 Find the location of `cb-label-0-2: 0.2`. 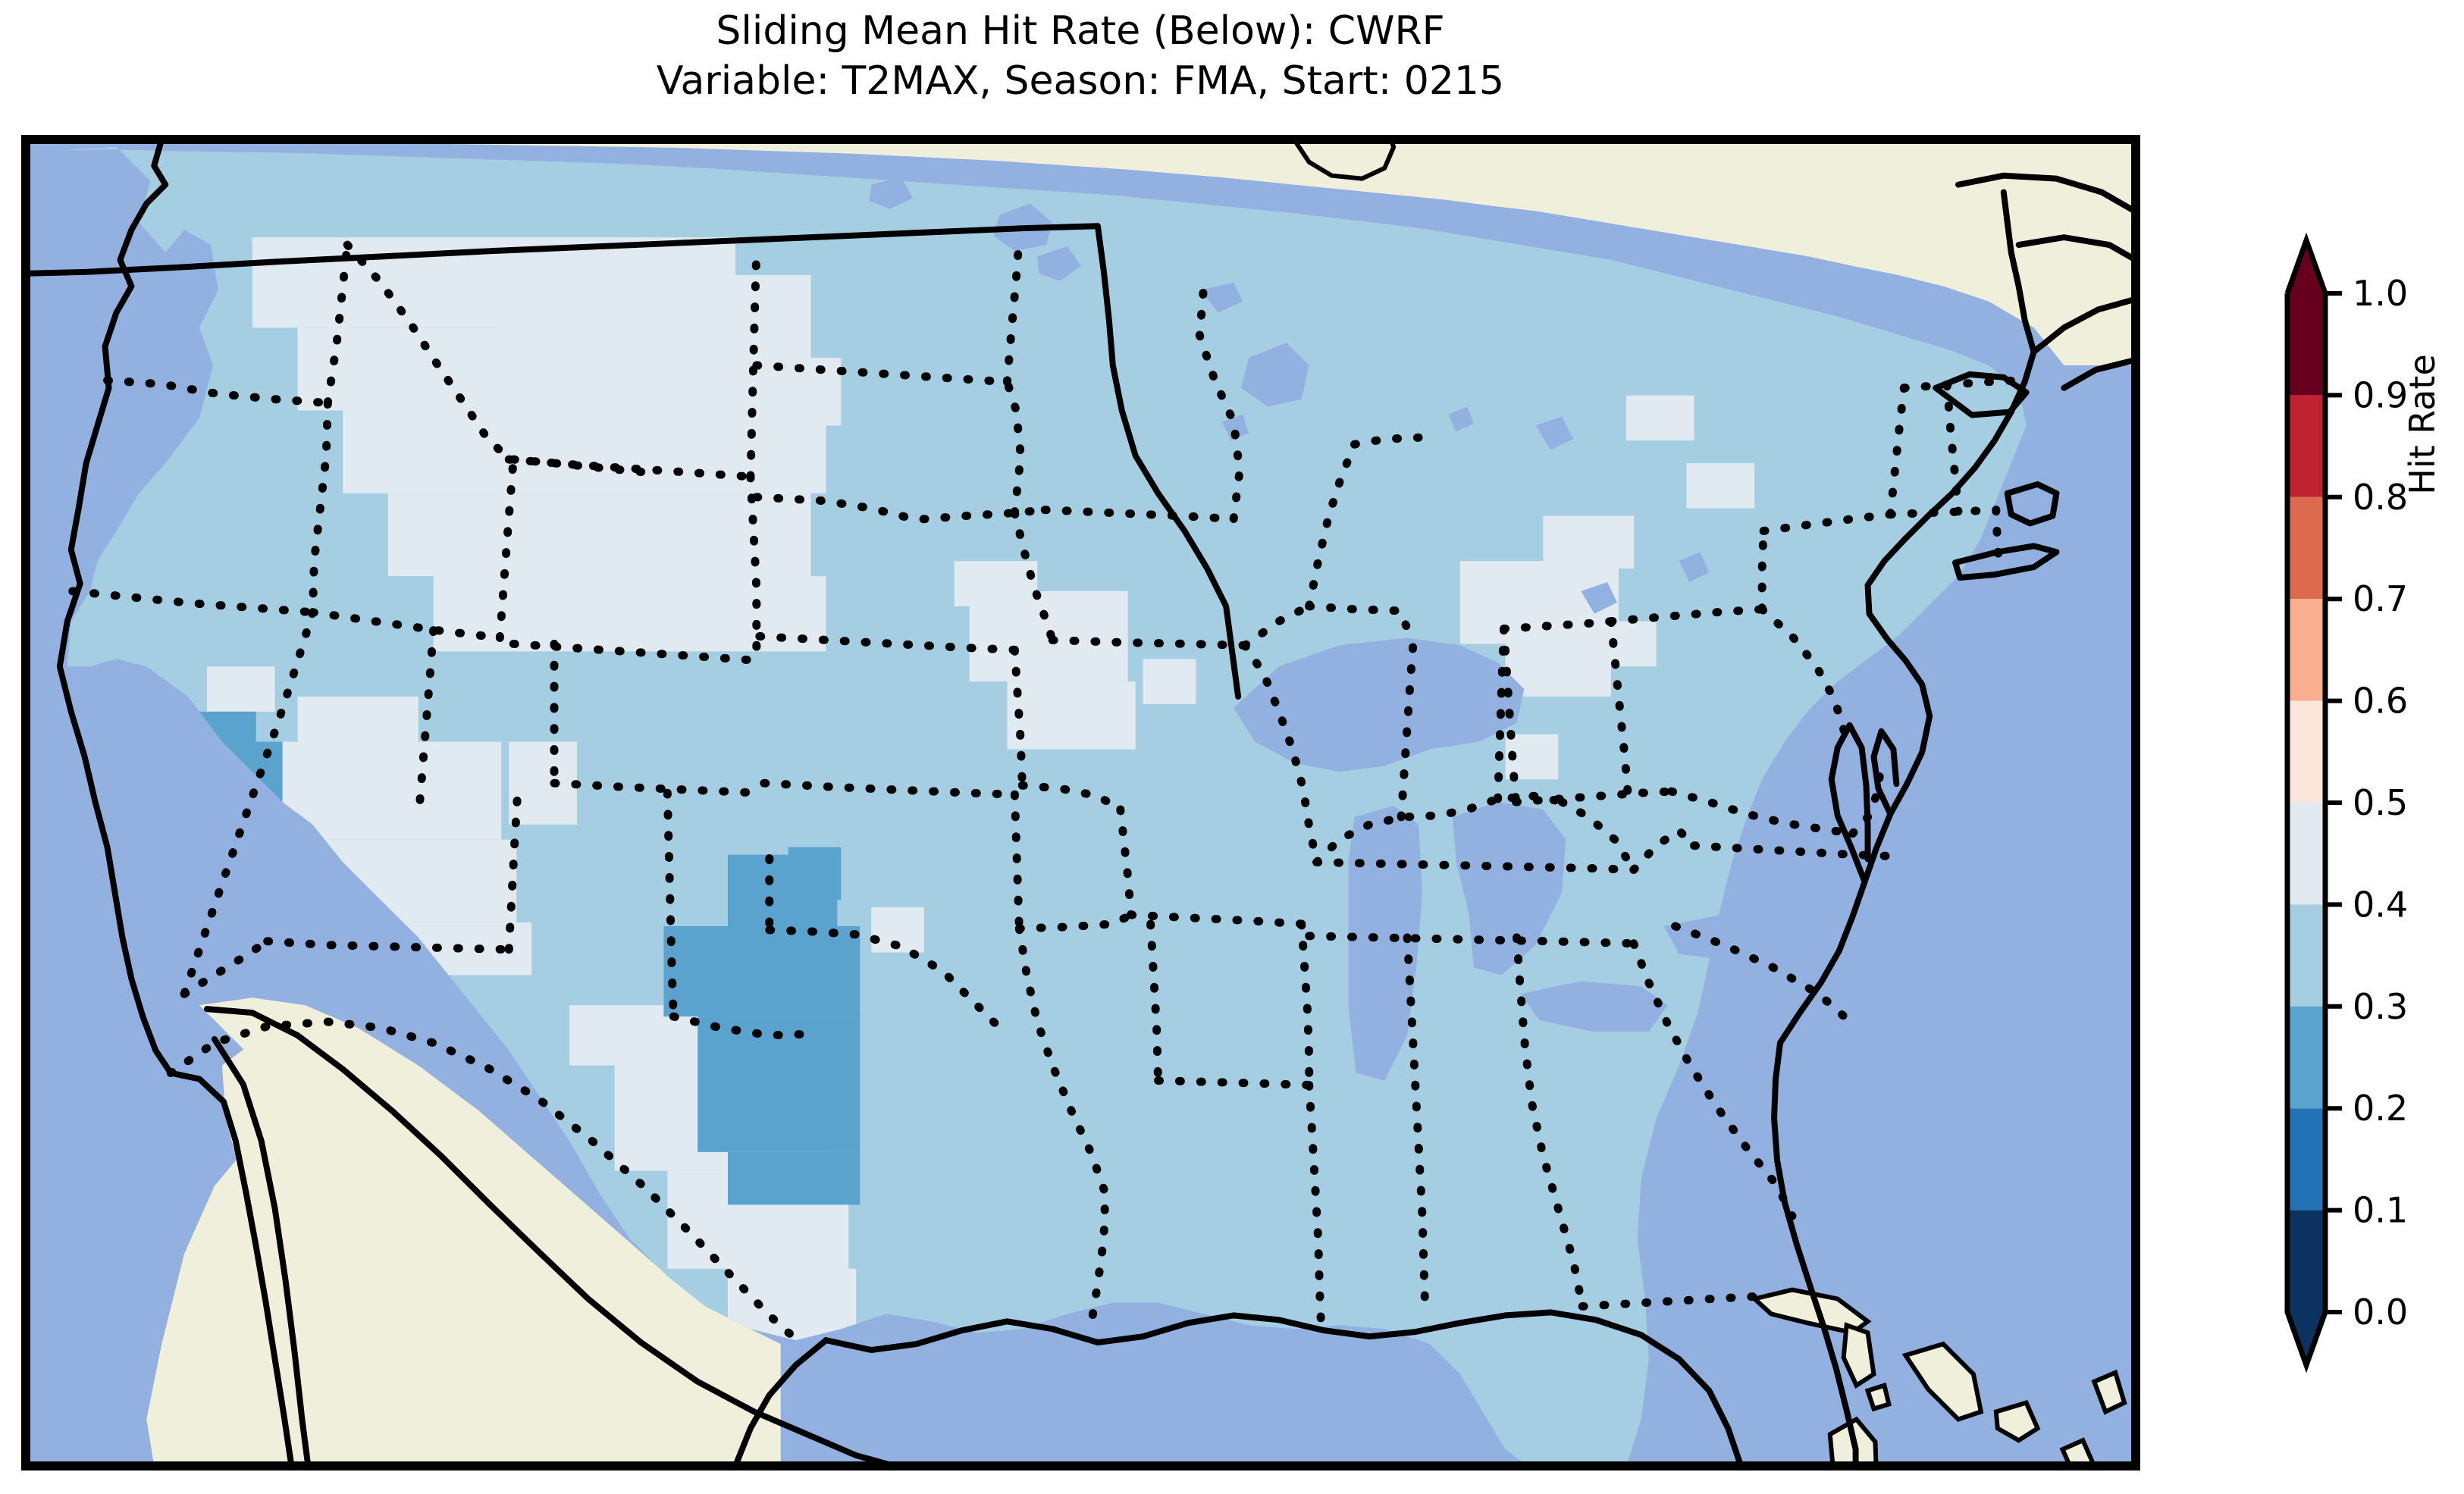

cb-label-0-2: 0.2 is located at coordinates (2381, 1108).